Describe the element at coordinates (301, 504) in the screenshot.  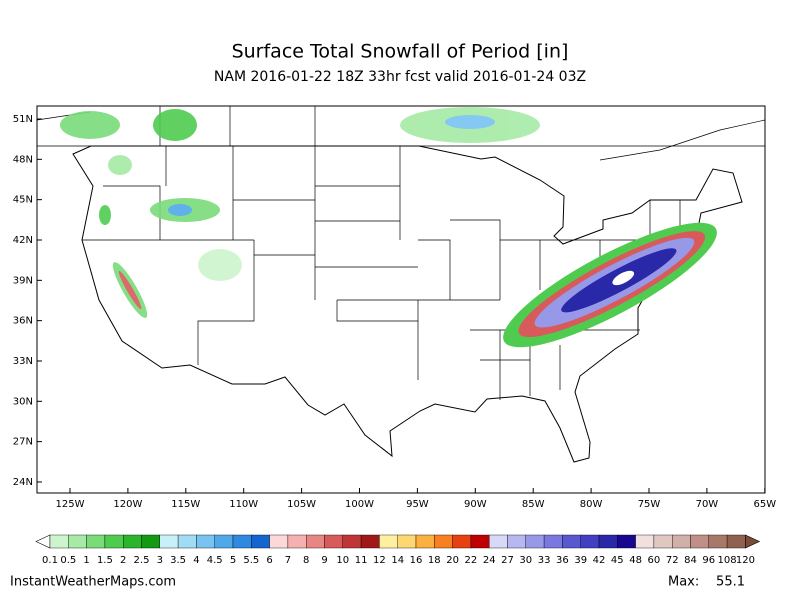
I see `lon-label: 105W` at that location.